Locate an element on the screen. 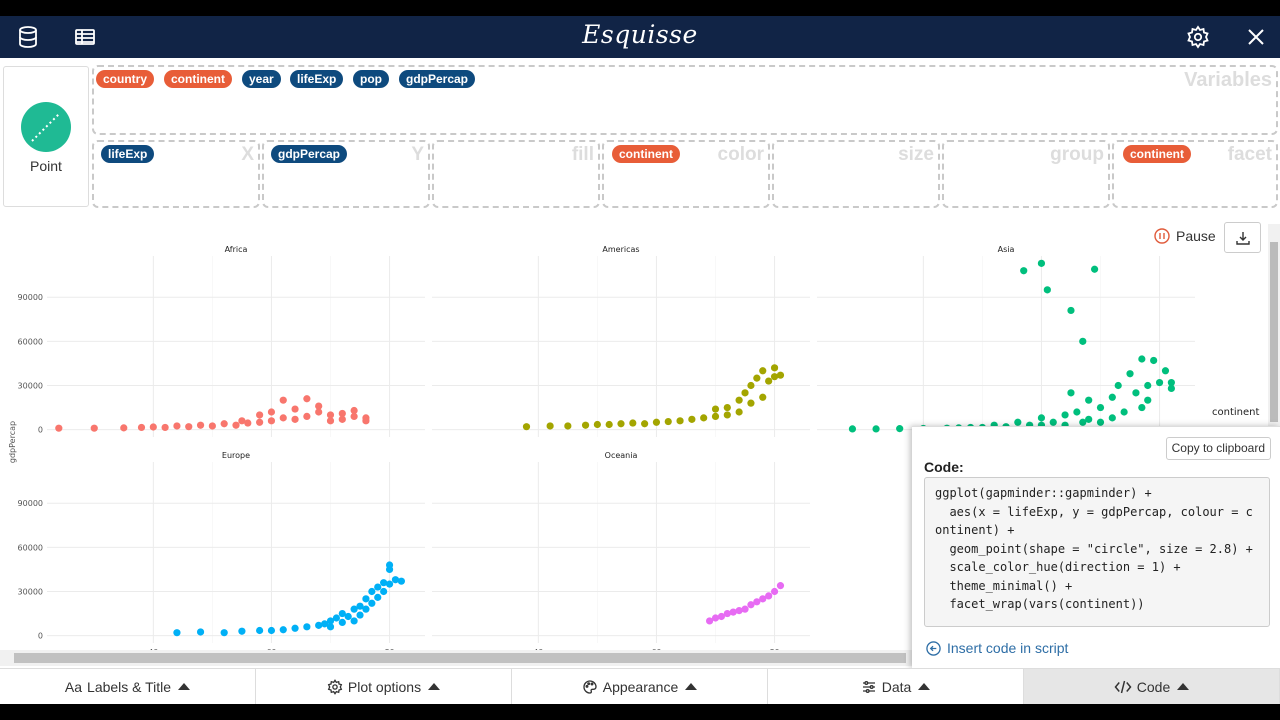 Image resolution: width=1280 pixels, height=720 pixels. palette-icon is located at coordinates (590, 686).